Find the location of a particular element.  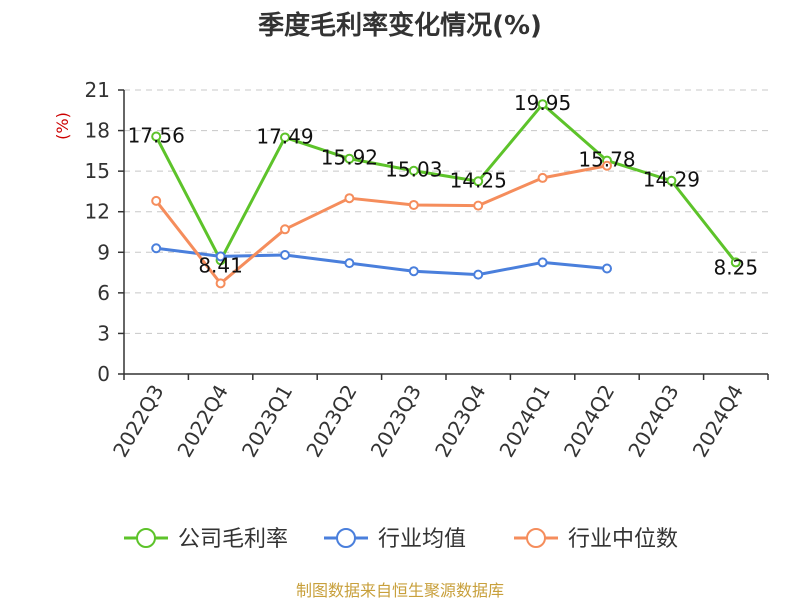

x-tick-label: 2023Q3 is located at coordinates (396, 421).